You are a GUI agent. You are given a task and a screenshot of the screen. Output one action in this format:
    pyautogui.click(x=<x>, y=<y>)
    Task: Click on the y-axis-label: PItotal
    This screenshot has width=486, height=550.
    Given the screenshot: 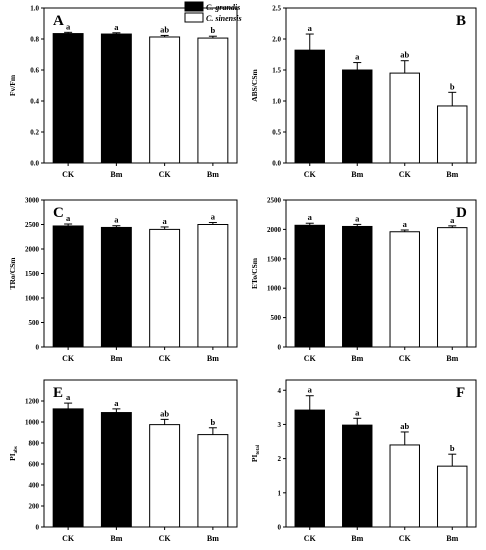 What is the action you would take?
    pyautogui.click(x=255, y=453)
    